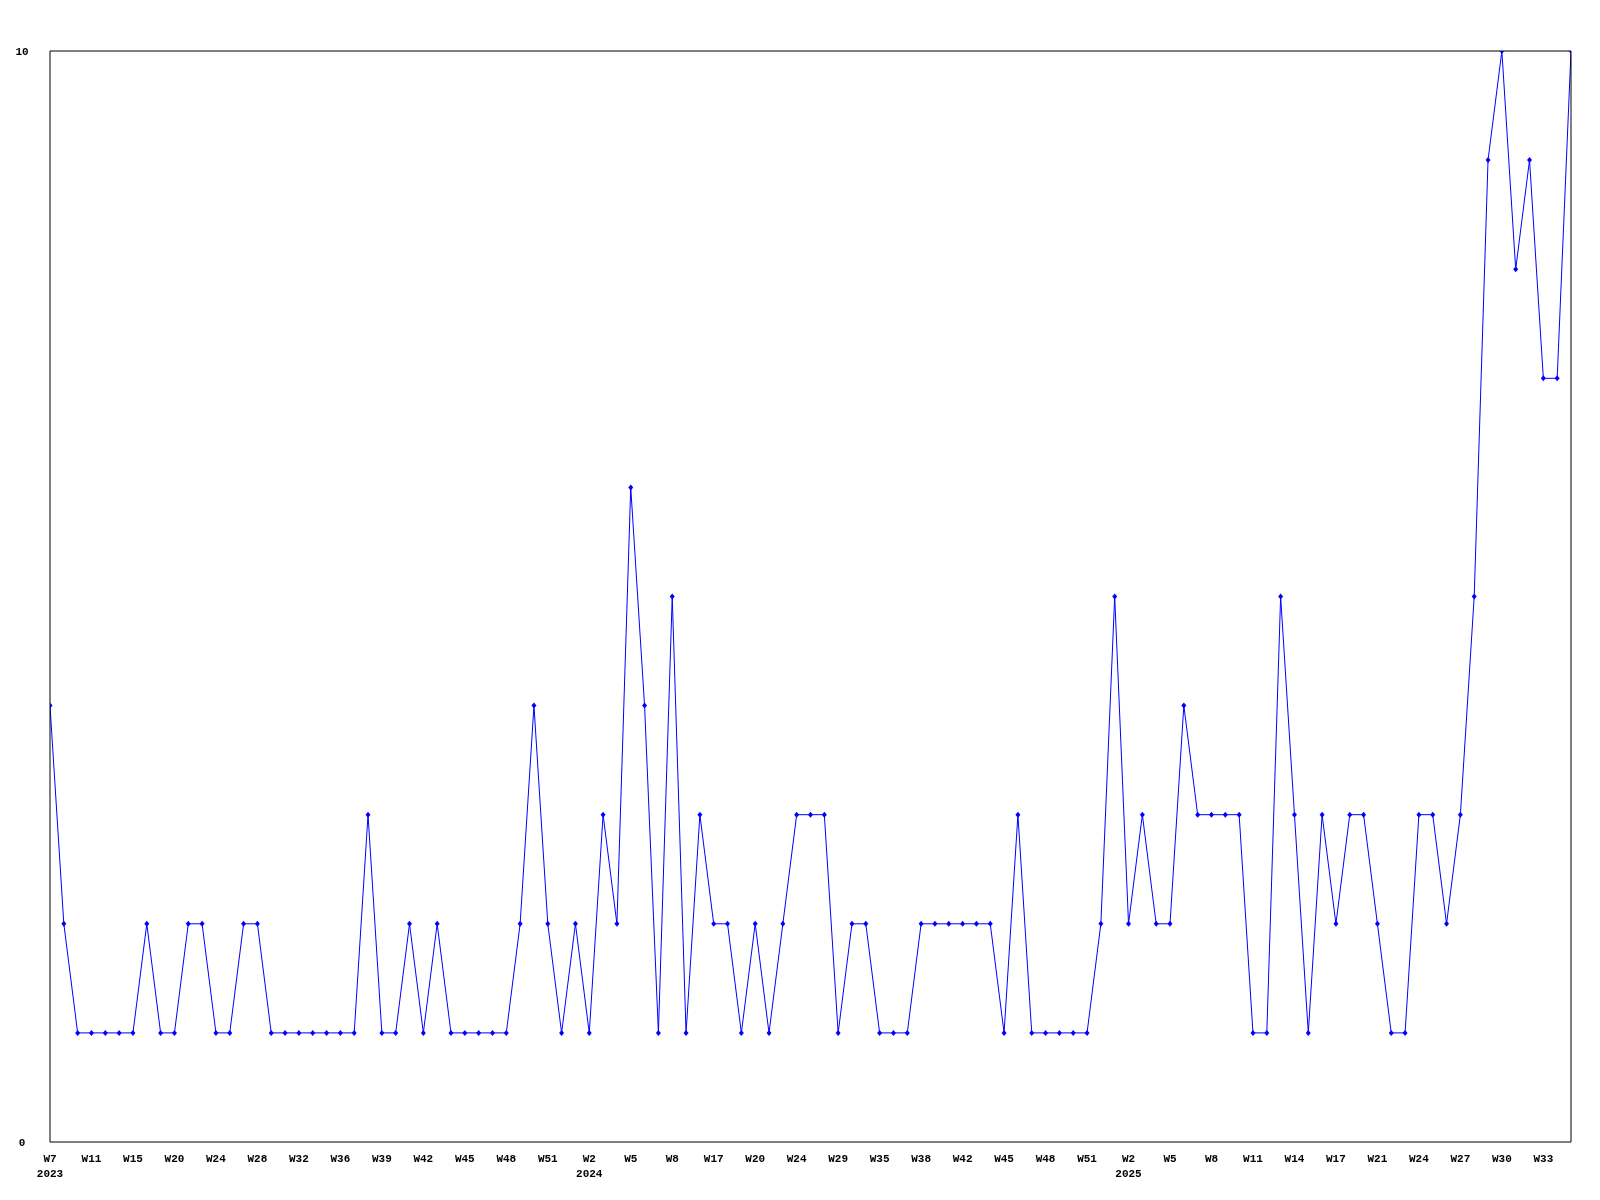 This screenshot has width=1600, height=1200. Describe the element at coordinates (22, 1143) in the screenshot. I see `y-tick-label: 0` at that location.